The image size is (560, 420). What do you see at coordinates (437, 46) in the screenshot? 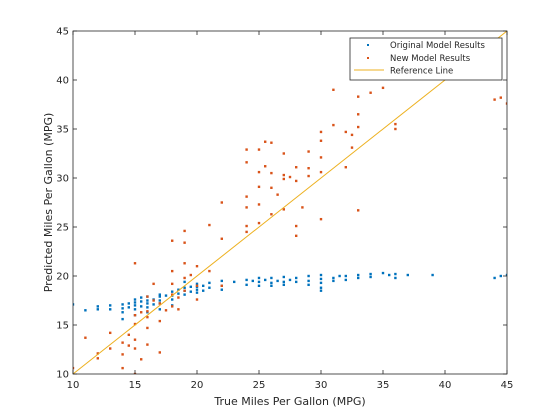
I see `legend-label-original: Original Model Results` at bounding box center [437, 46].